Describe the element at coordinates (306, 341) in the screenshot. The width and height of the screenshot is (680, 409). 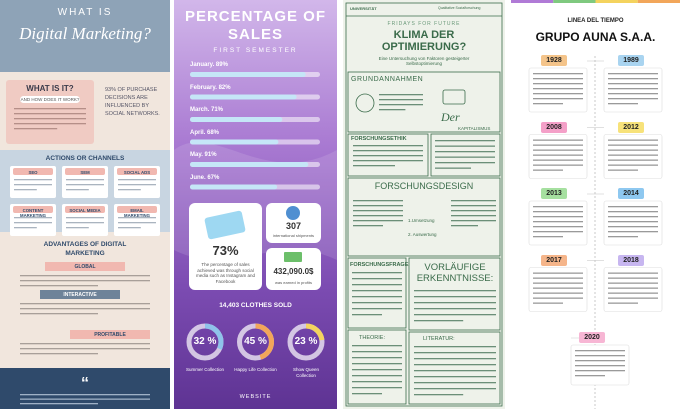
I see `donut-label: 23 %` at that location.